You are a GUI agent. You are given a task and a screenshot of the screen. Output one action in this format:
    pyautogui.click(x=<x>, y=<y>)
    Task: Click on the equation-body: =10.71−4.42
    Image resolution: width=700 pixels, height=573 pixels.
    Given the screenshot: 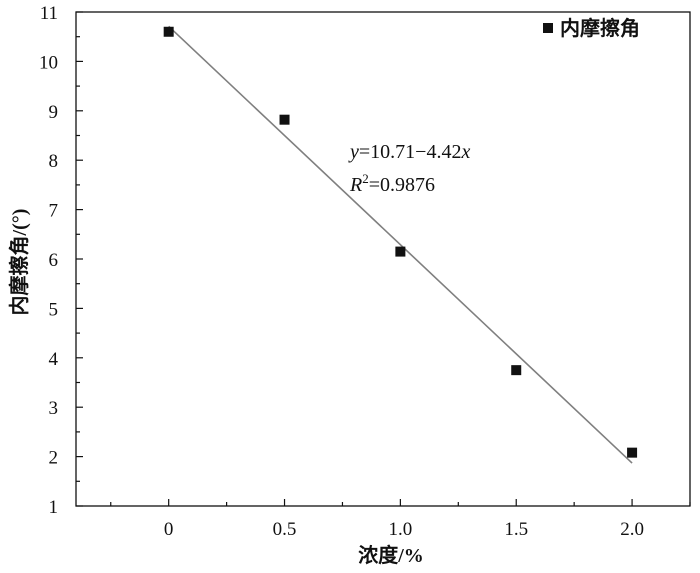 What is the action you would take?
    pyautogui.click(x=410, y=152)
    